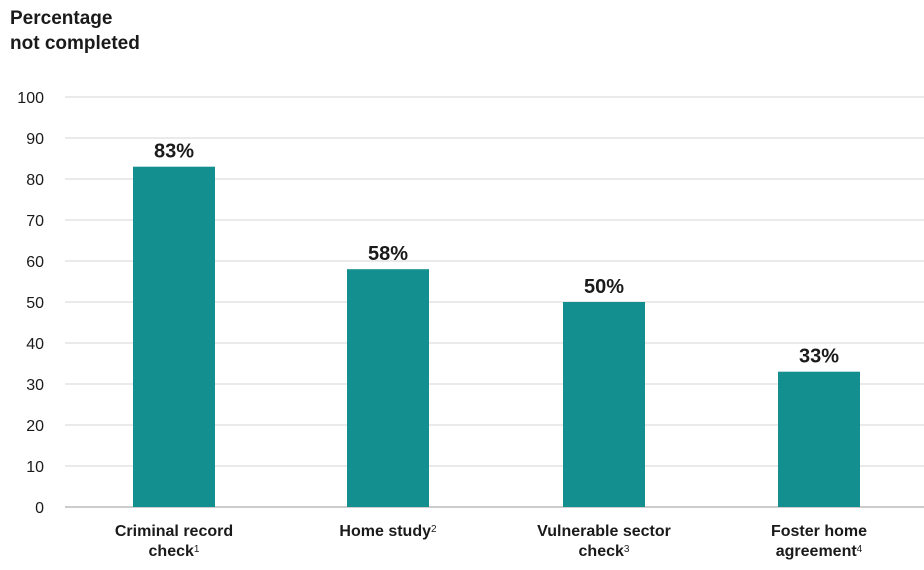  Describe the element at coordinates (61, 18) in the screenshot. I see `y-axis-title-line-1: Percentage` at that location.